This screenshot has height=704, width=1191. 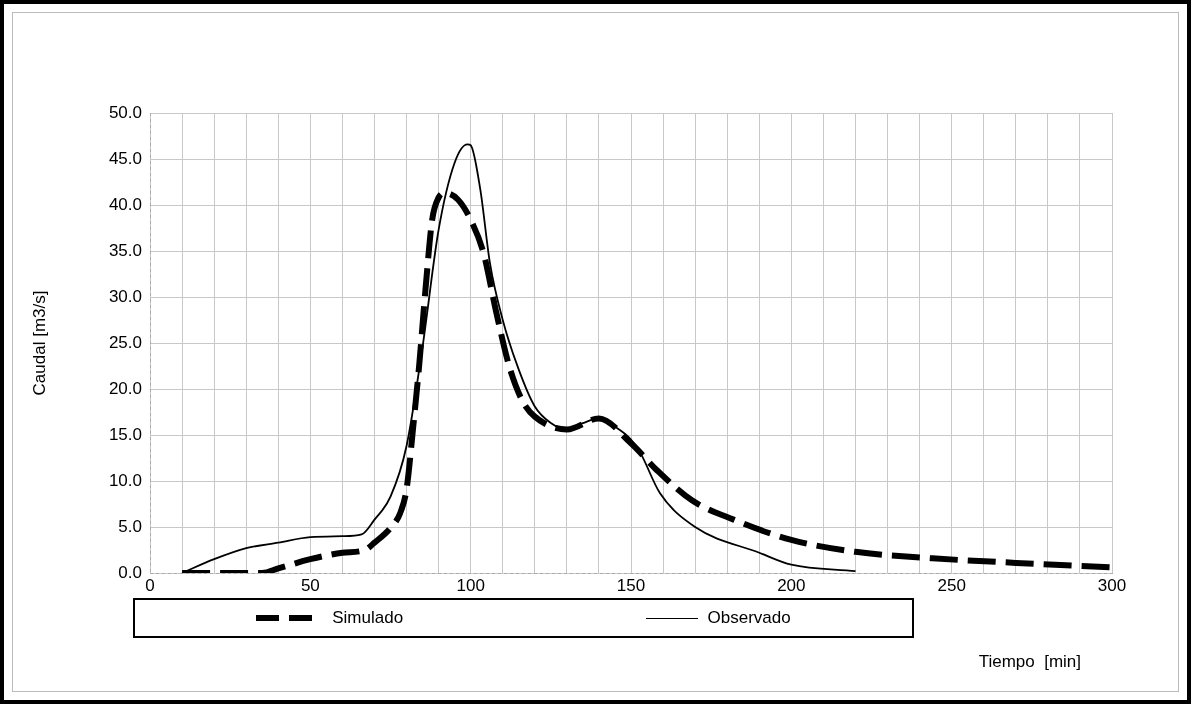 What do you see at coordinates (125, 250) in the screenshot?
I see `y-tick-label: 35.0` at bounding box center [125, 250].